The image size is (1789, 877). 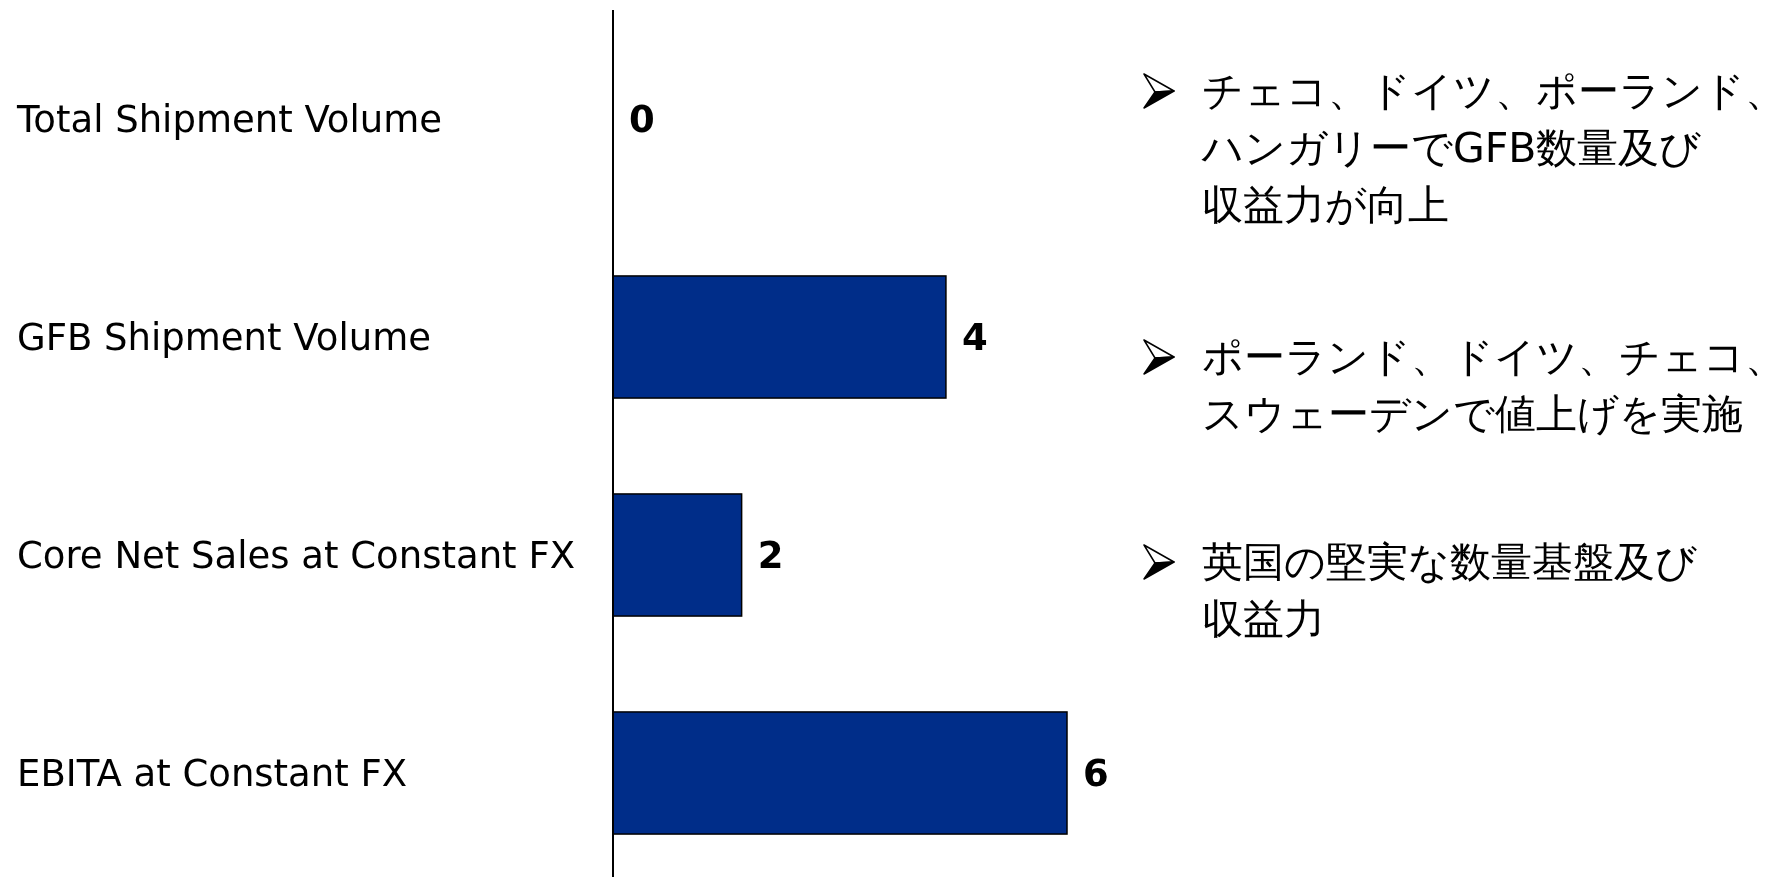 I want to click on annotation: チェコ、ドイツ、ポーランド、ハンガリーでGFB数量及び収益力が向上, so click(x=1494, y=148).